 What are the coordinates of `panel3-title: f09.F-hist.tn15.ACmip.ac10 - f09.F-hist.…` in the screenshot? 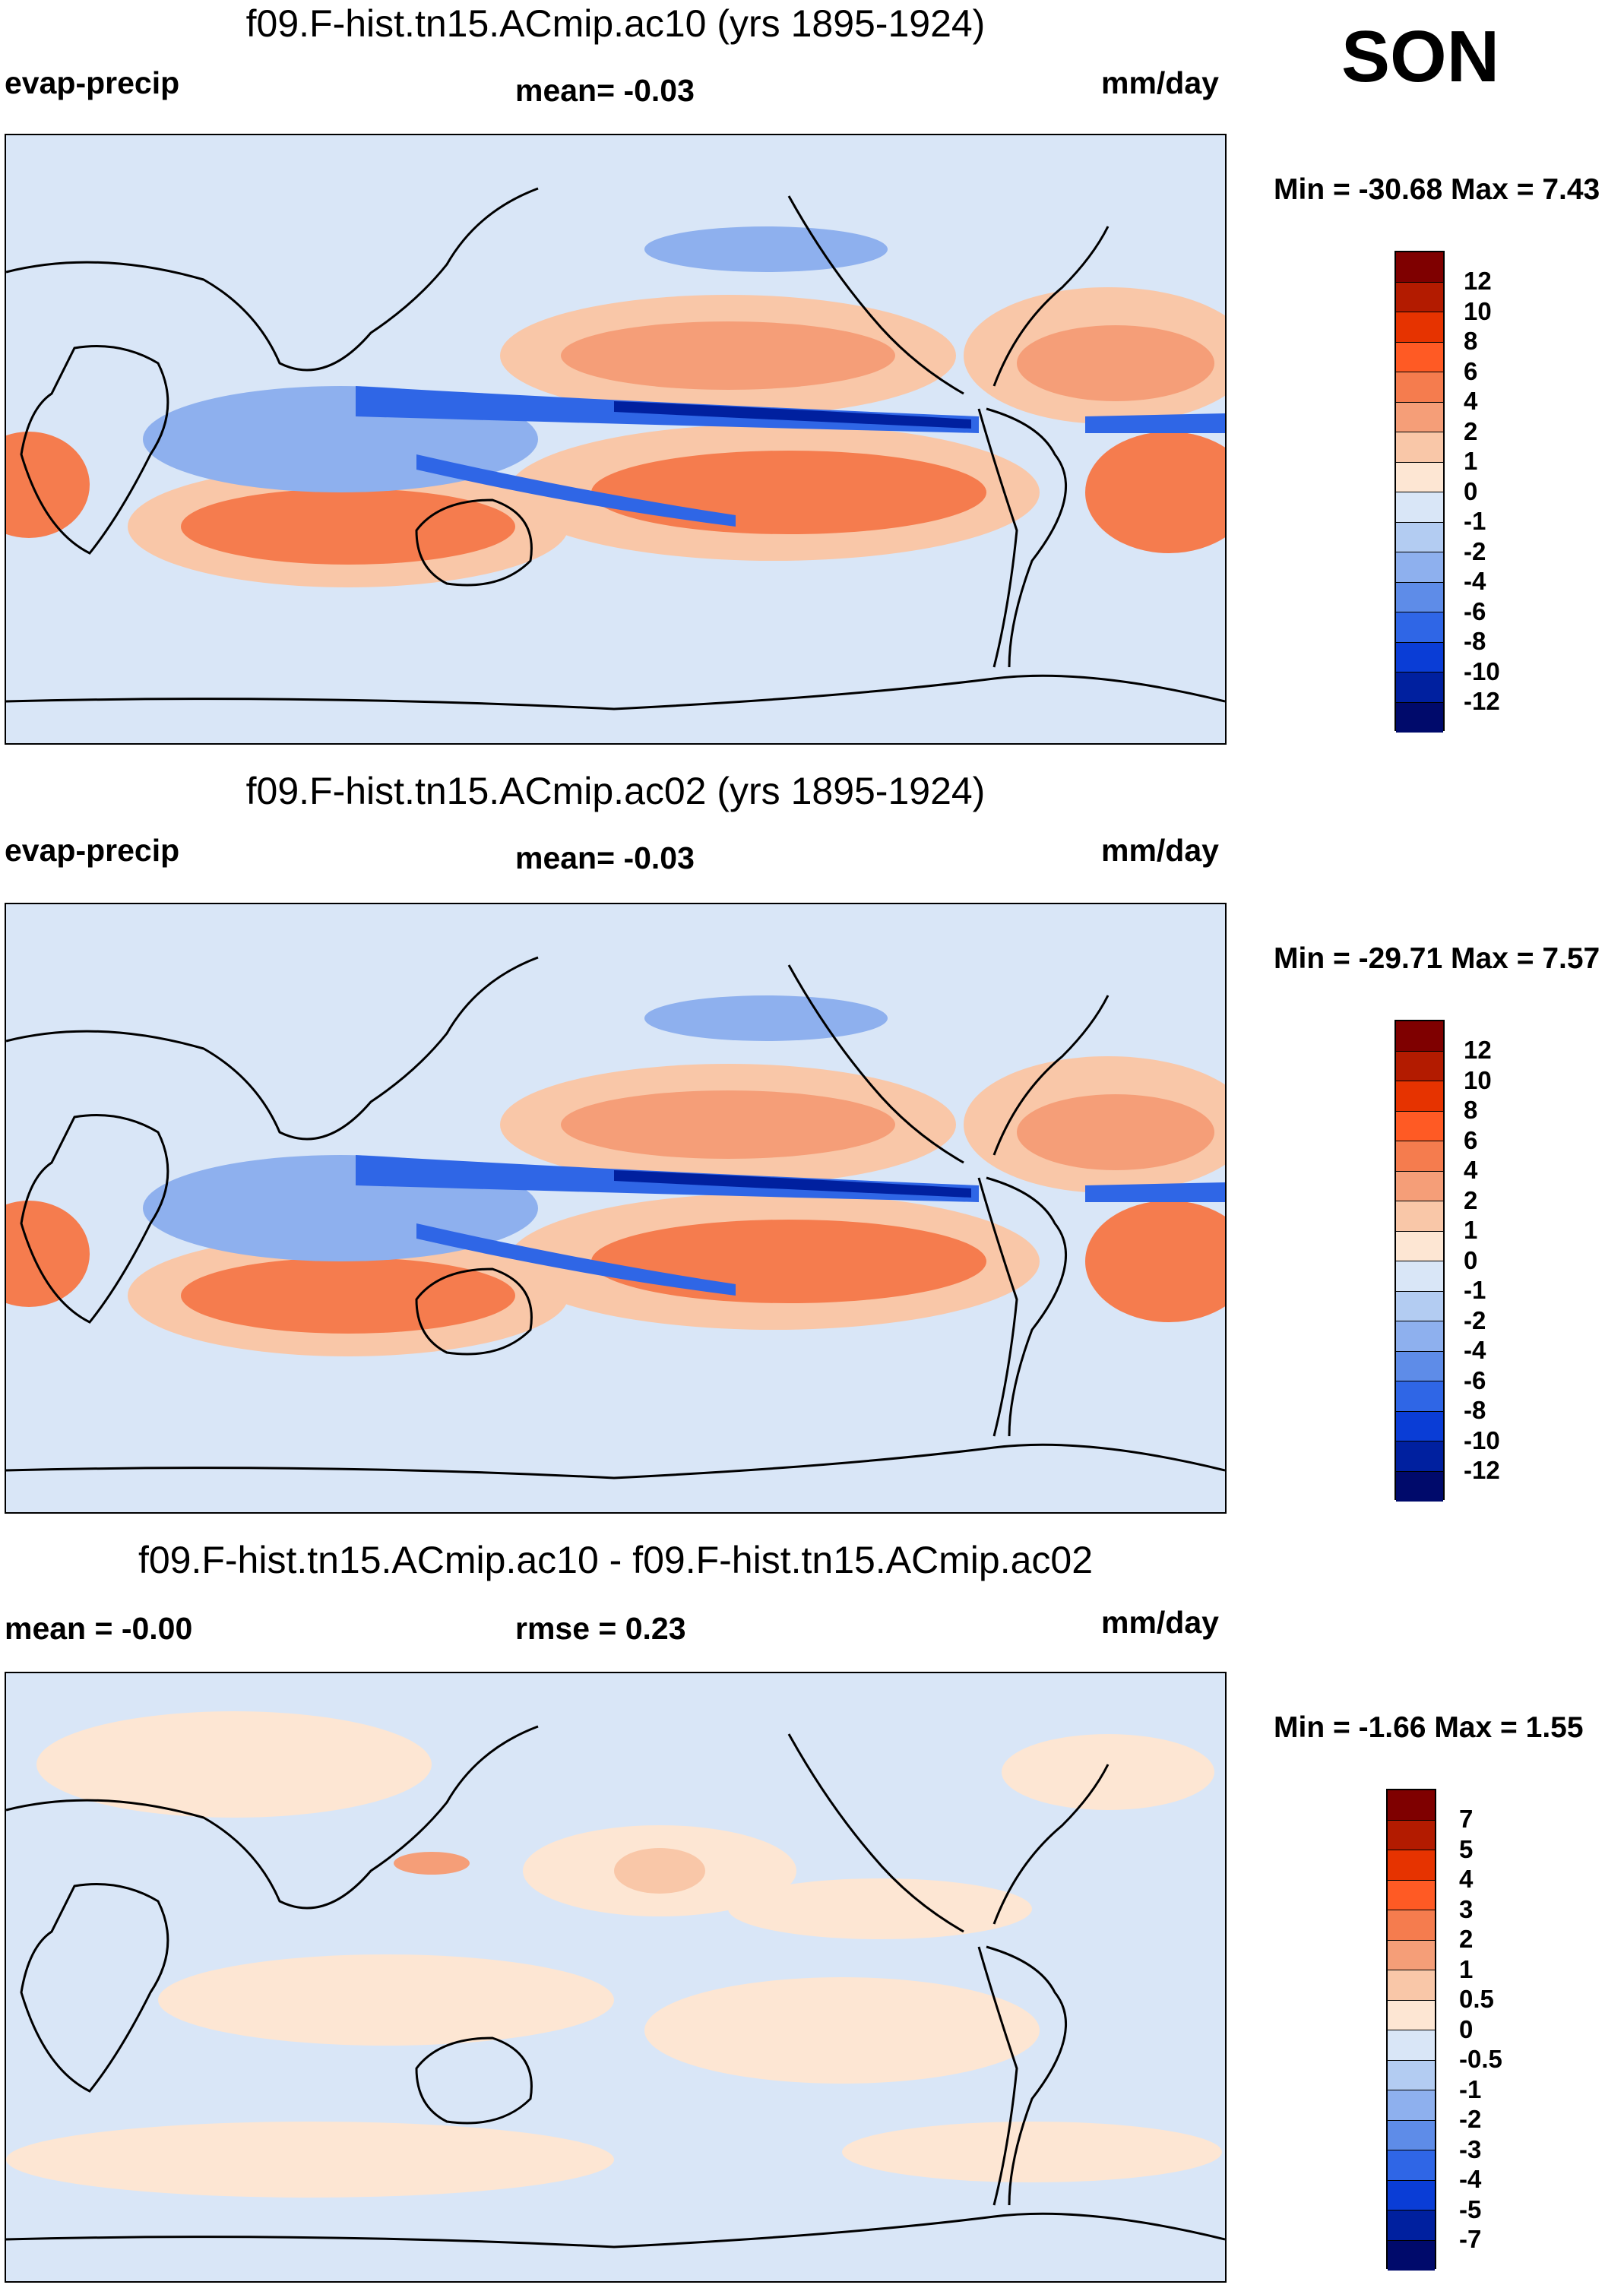 It's located at (616, 1560).